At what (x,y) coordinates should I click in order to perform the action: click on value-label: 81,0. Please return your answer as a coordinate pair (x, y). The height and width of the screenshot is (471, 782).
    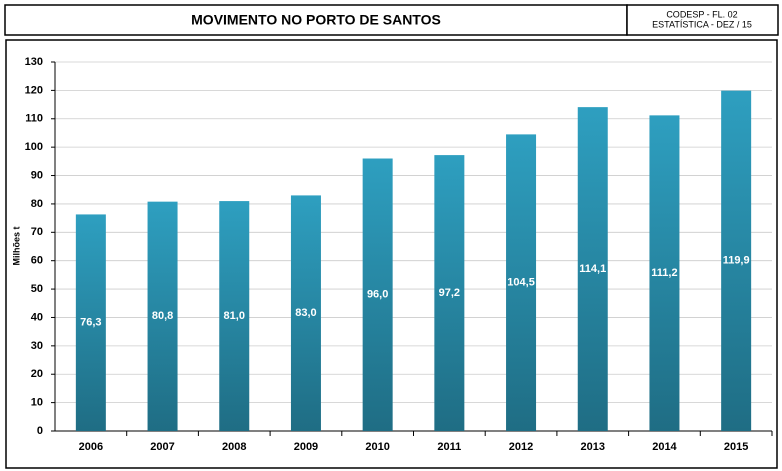
    Looking at the image, I should click on (234, 316).